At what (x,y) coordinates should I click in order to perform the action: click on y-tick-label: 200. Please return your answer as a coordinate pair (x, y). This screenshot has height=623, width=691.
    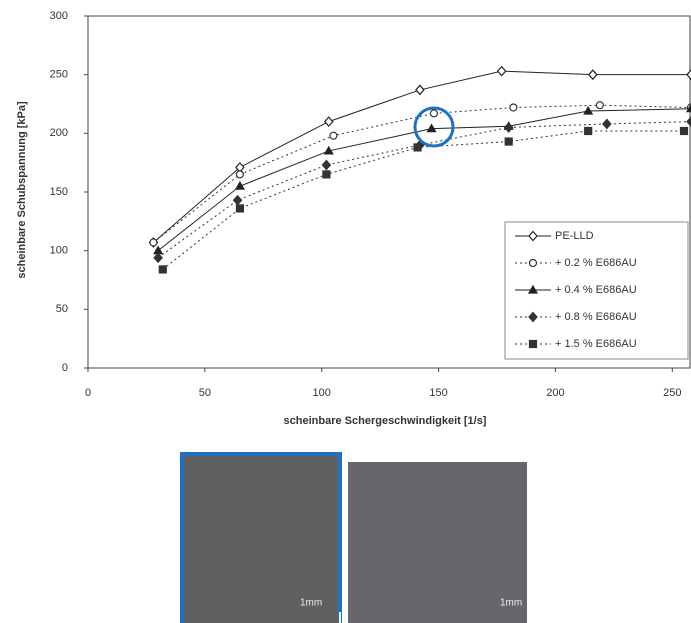
    Looking at the image, I should click on (59, 133).